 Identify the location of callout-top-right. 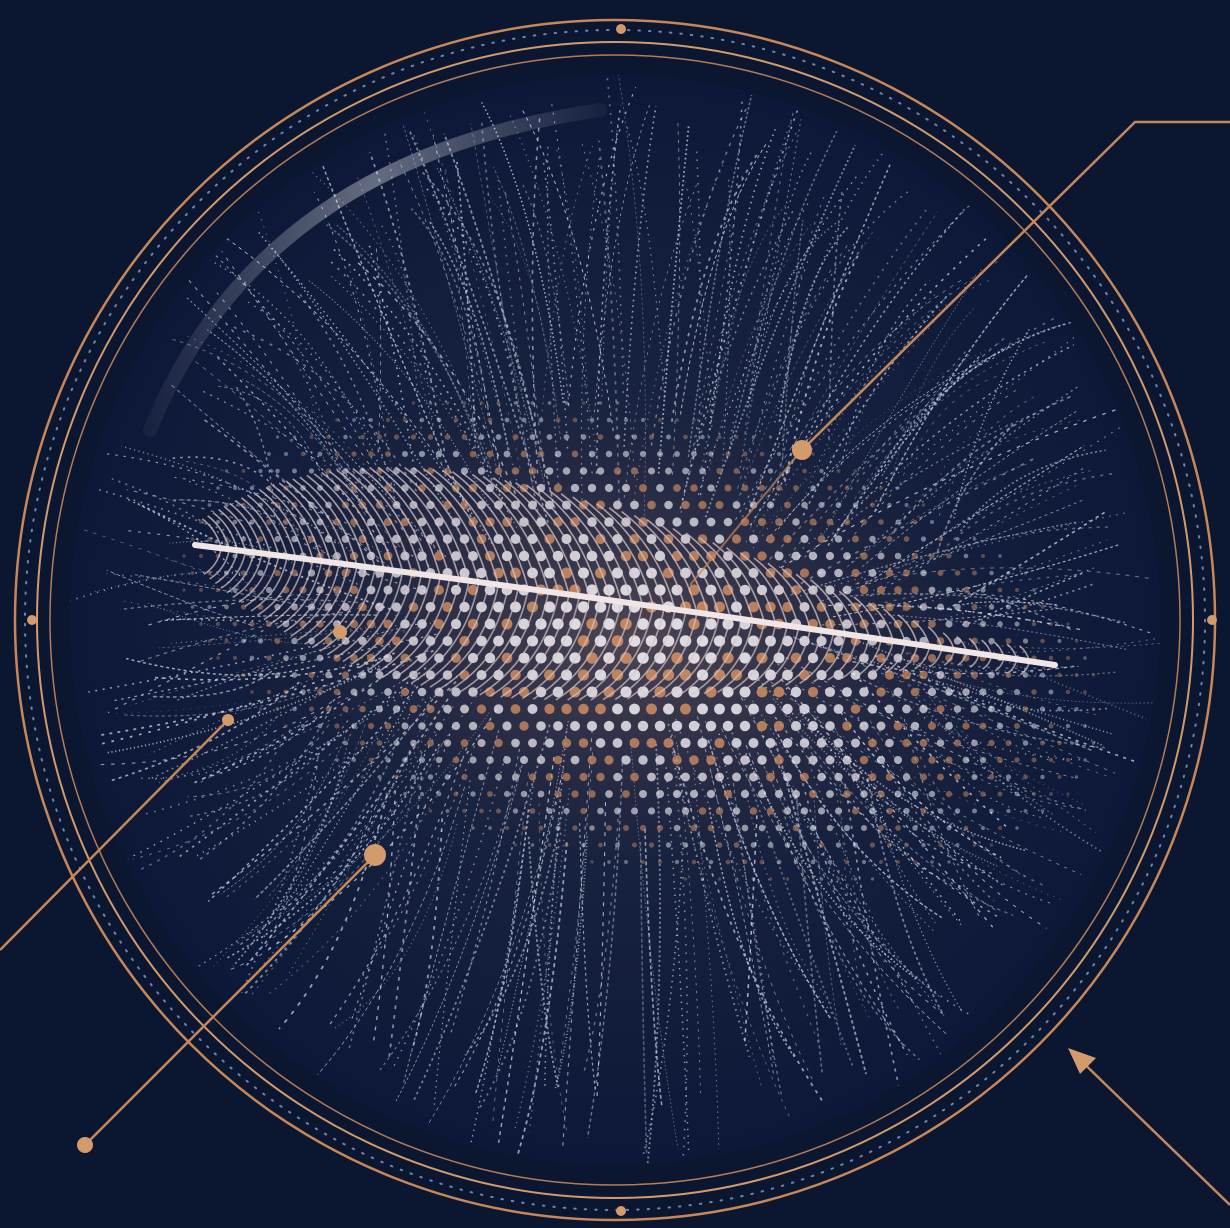
(1014, 286).